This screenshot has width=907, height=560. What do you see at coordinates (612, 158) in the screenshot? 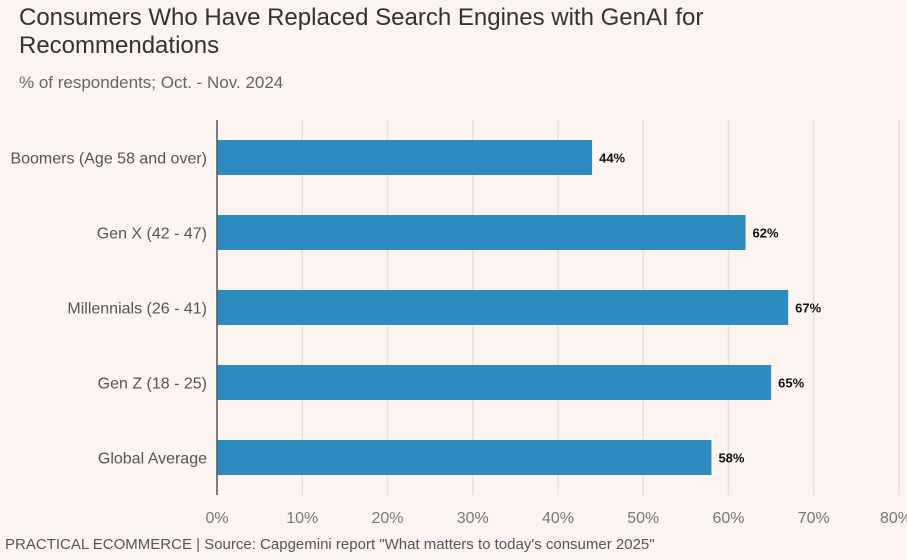
I see `data-label: 44%` at bounding box center [612, 158].